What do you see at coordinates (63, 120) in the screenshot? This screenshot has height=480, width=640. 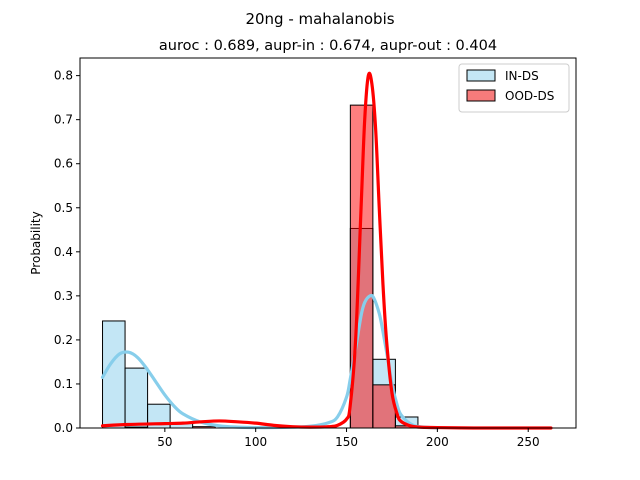 I see `y-tick-label-0.7: 0.7` at bounding box center [63, 120].